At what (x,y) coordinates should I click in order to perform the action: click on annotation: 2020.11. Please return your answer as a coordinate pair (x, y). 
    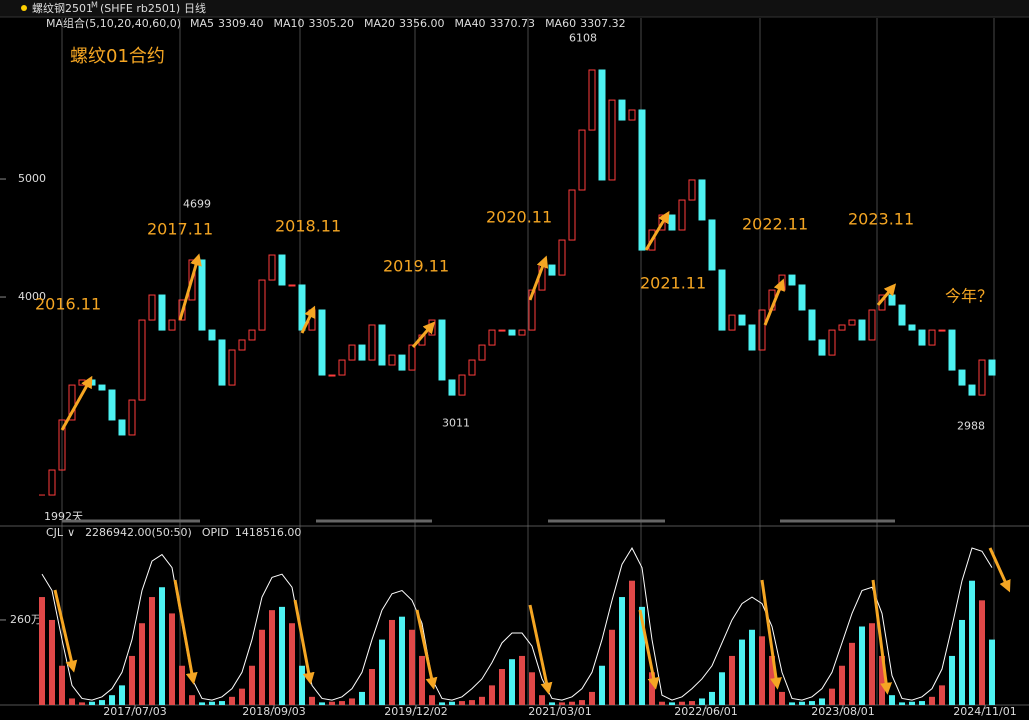
    Looking at the image, I should click on (519, 217).